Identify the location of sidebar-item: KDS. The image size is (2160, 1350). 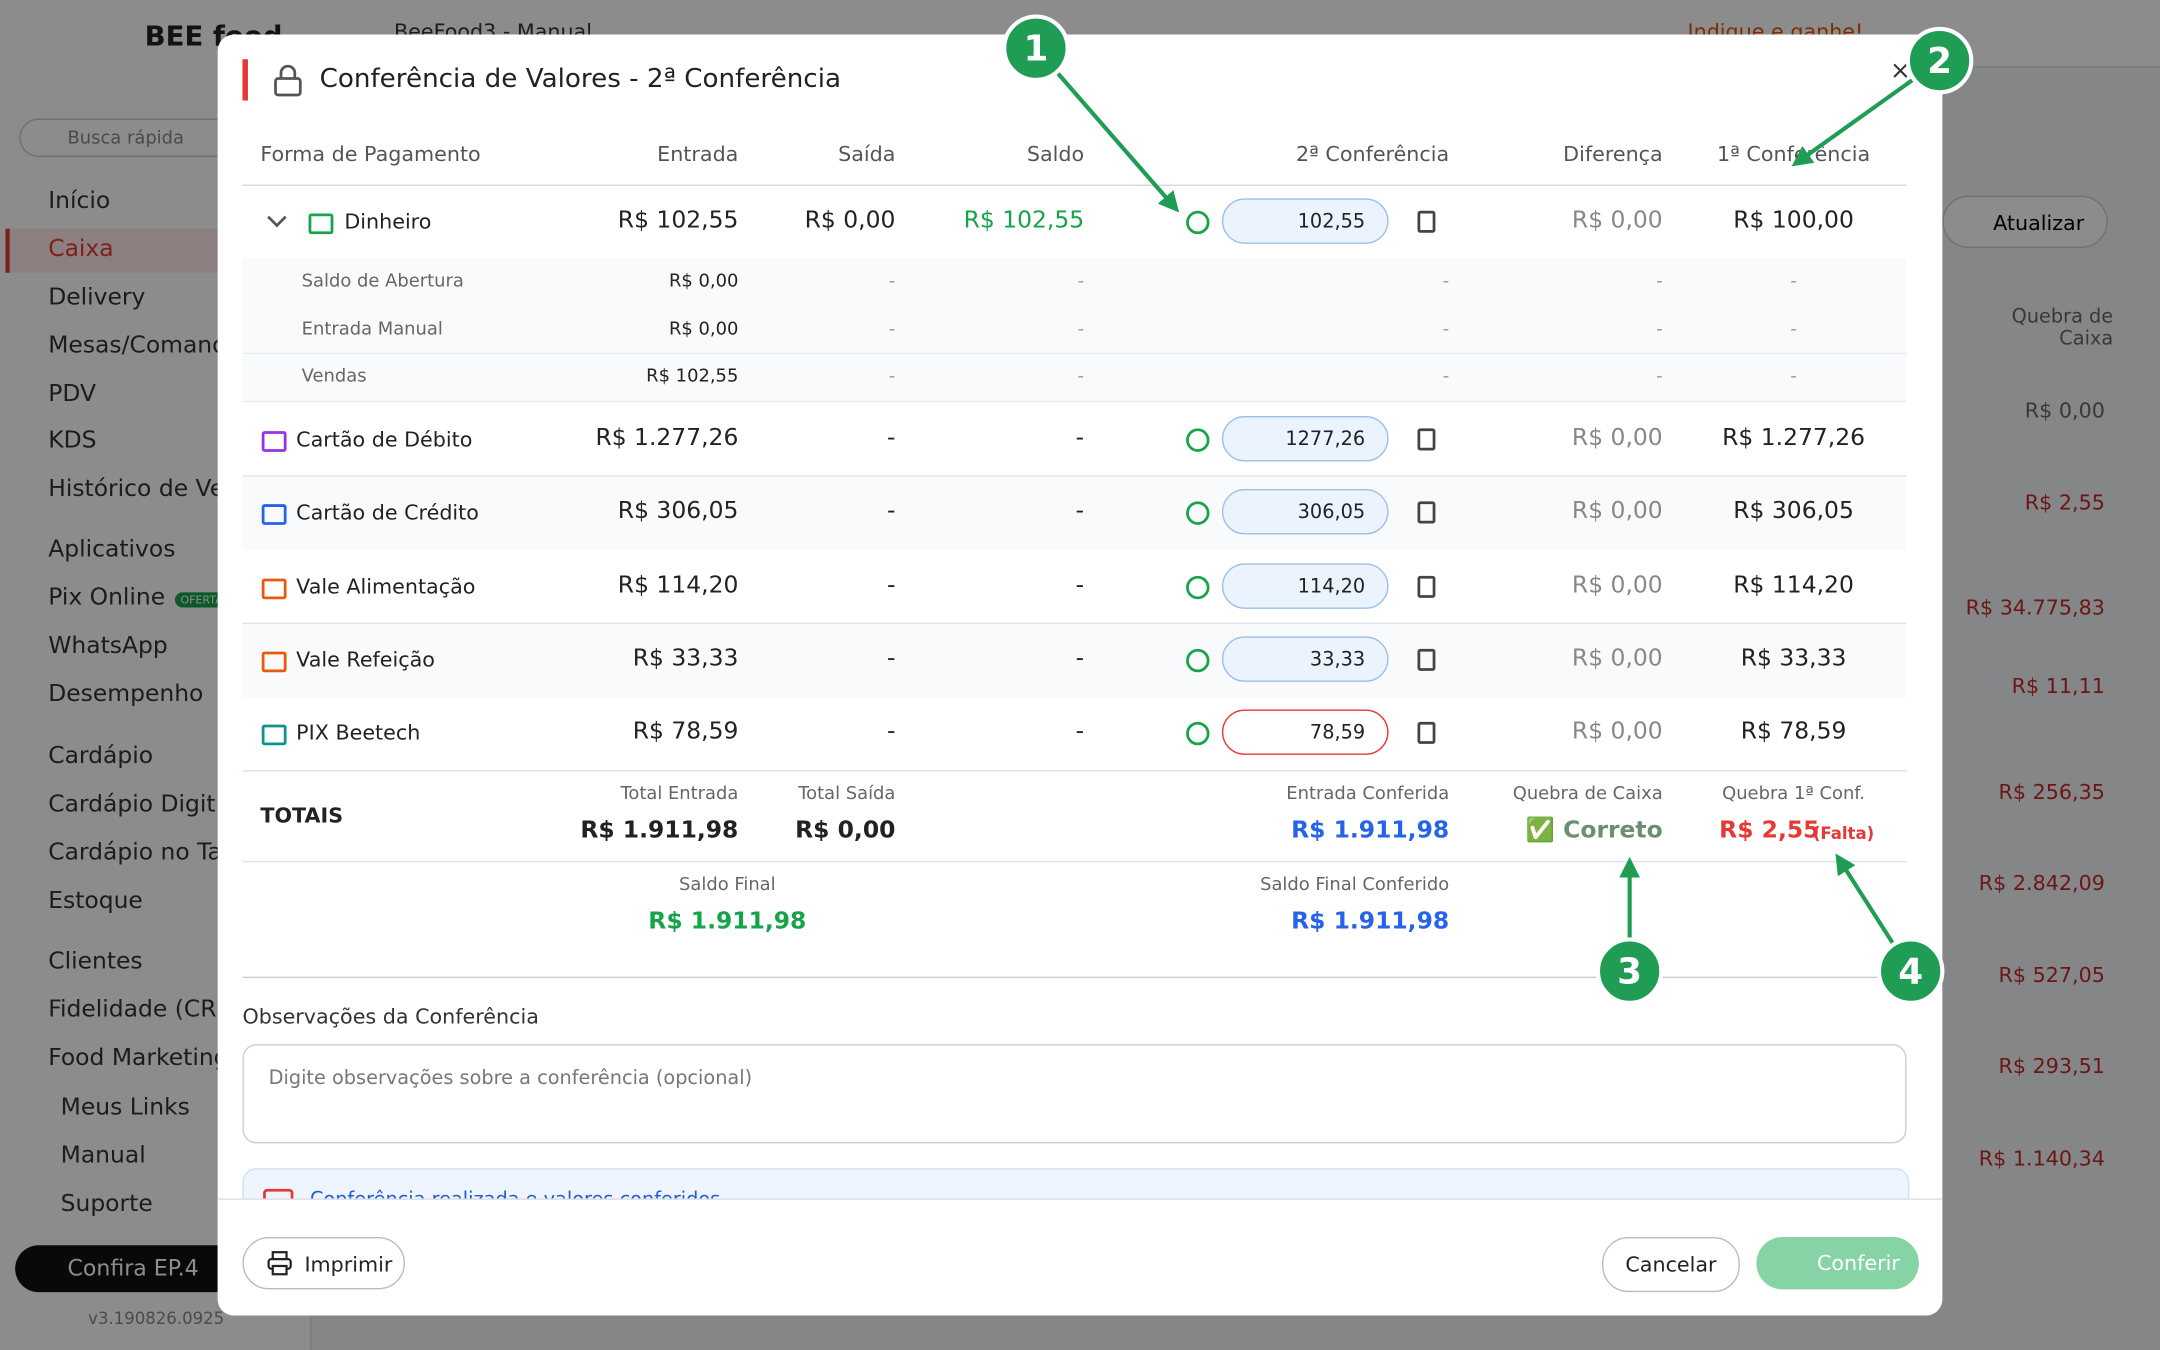
(72, 441).